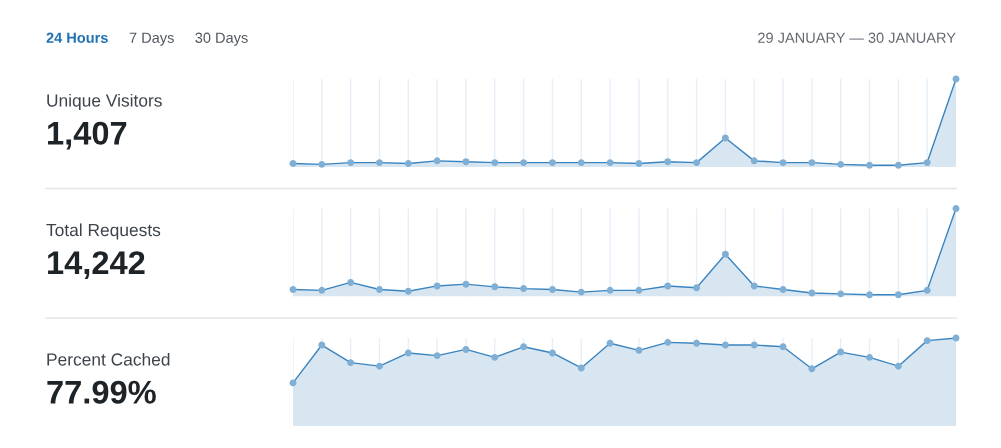 This screenshot has height=448, width=1001. I want to click on text: 7 Days, so click(151, 39).